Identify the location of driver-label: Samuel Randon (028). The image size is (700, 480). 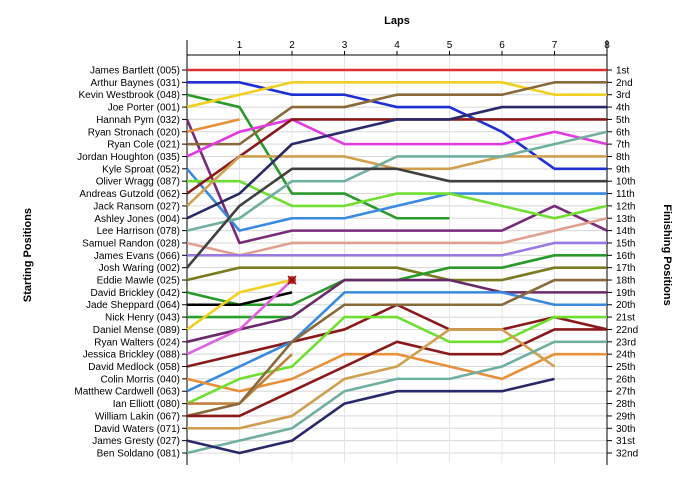
(131, 243).